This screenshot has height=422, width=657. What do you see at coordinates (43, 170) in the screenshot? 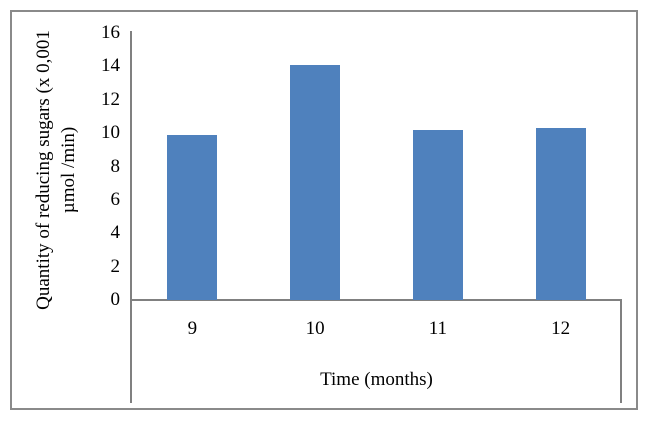
I see `y-axis-title-line-1: Quantity of reducing sugars (x 0,001` at bounding box center [43, 170].